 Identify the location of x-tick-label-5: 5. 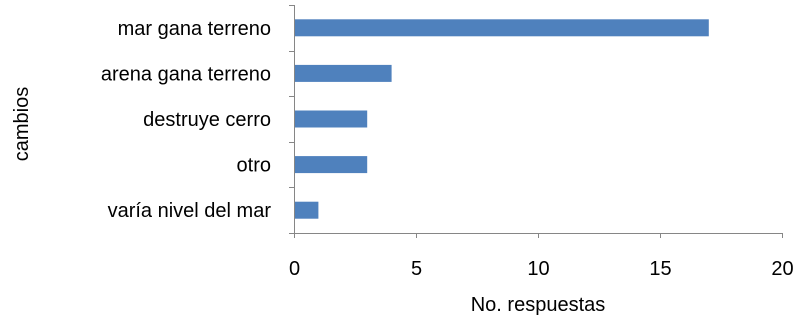
(416, 269).